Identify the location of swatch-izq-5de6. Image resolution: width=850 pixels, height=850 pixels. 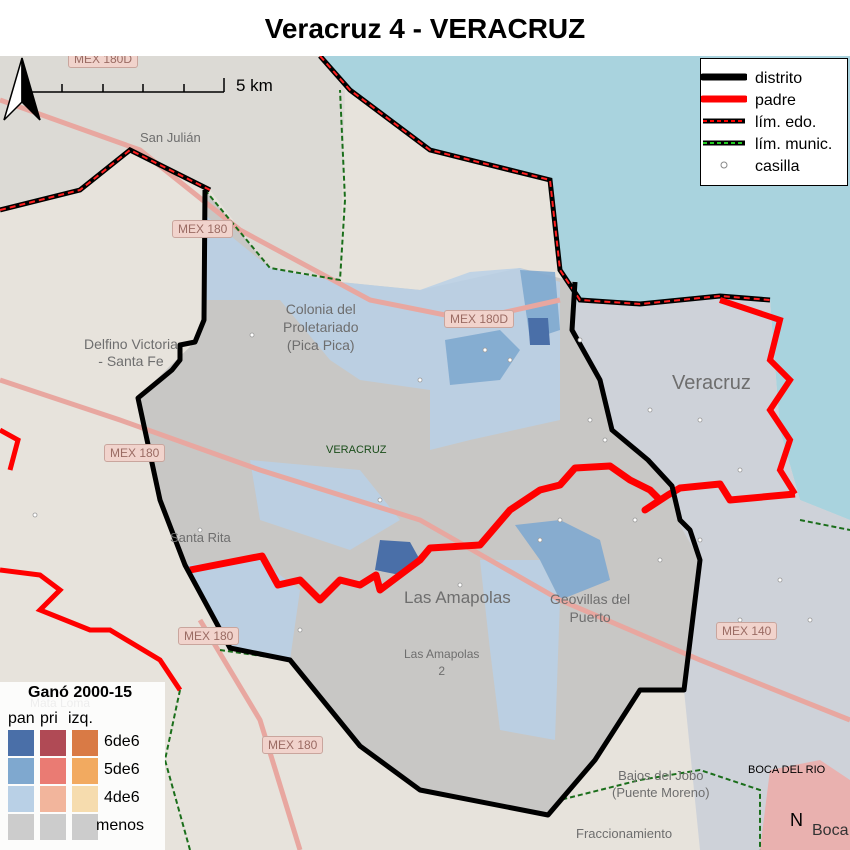
(85, 771).